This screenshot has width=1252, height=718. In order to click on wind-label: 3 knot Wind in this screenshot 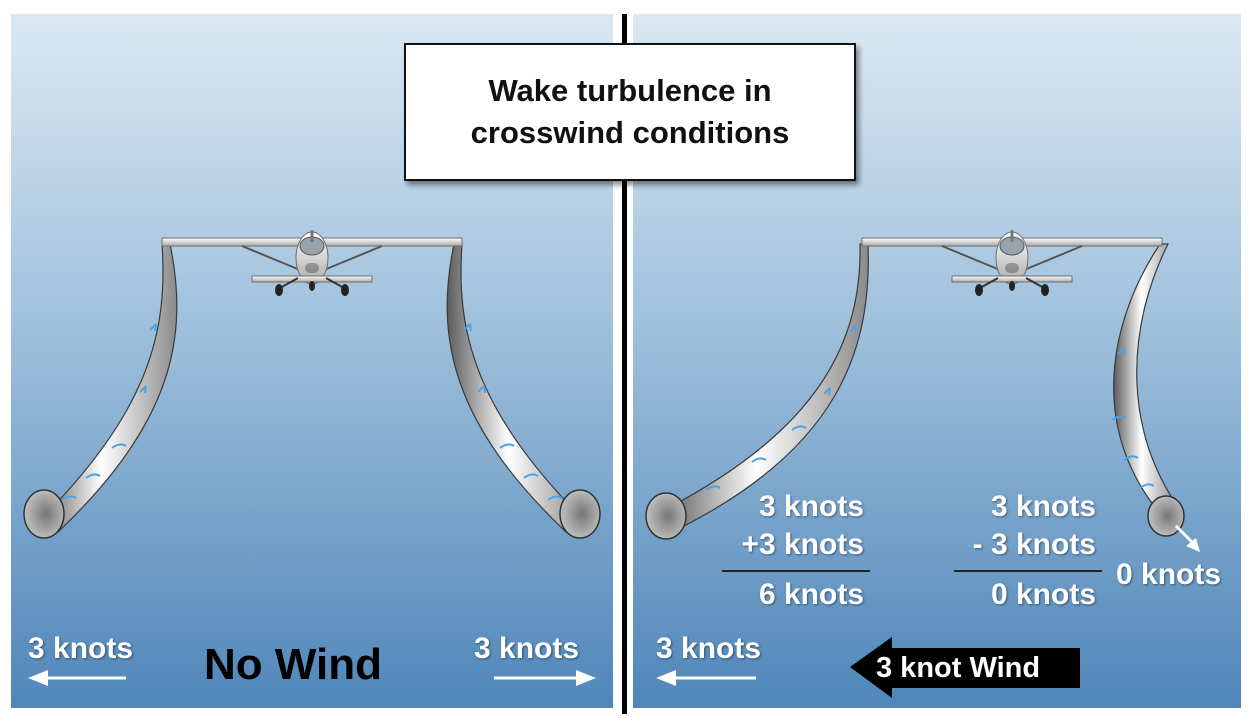, I will do `click(958, 668)`.